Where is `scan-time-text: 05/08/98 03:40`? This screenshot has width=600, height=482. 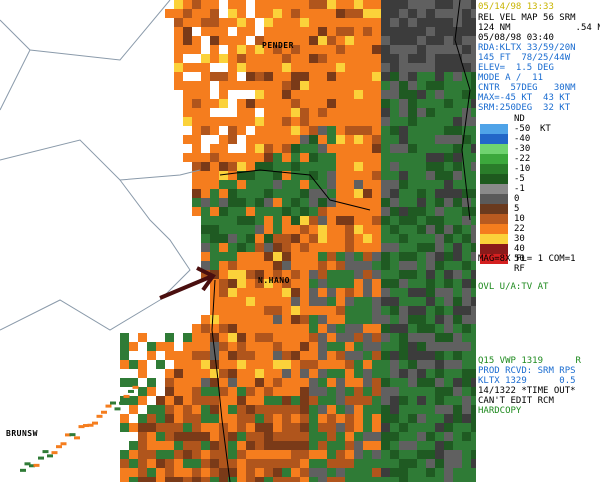
scan-time-text: 05/08/98 03:40 is located at coordinates (516, 38).